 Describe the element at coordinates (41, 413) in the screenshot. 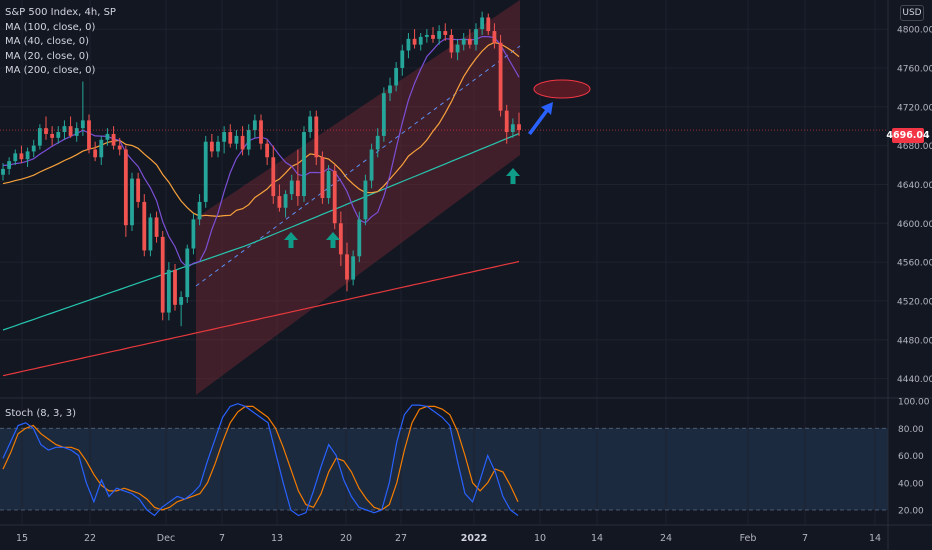

I see `stoch-legend: Stoch (8, 3, 3)` at that location.